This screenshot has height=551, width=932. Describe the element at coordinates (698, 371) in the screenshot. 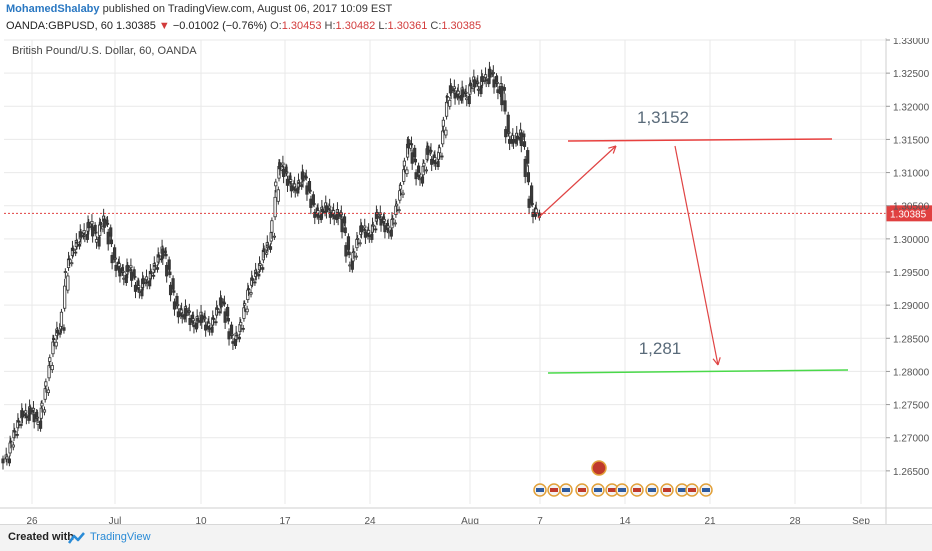

I see `support-line` at that location.